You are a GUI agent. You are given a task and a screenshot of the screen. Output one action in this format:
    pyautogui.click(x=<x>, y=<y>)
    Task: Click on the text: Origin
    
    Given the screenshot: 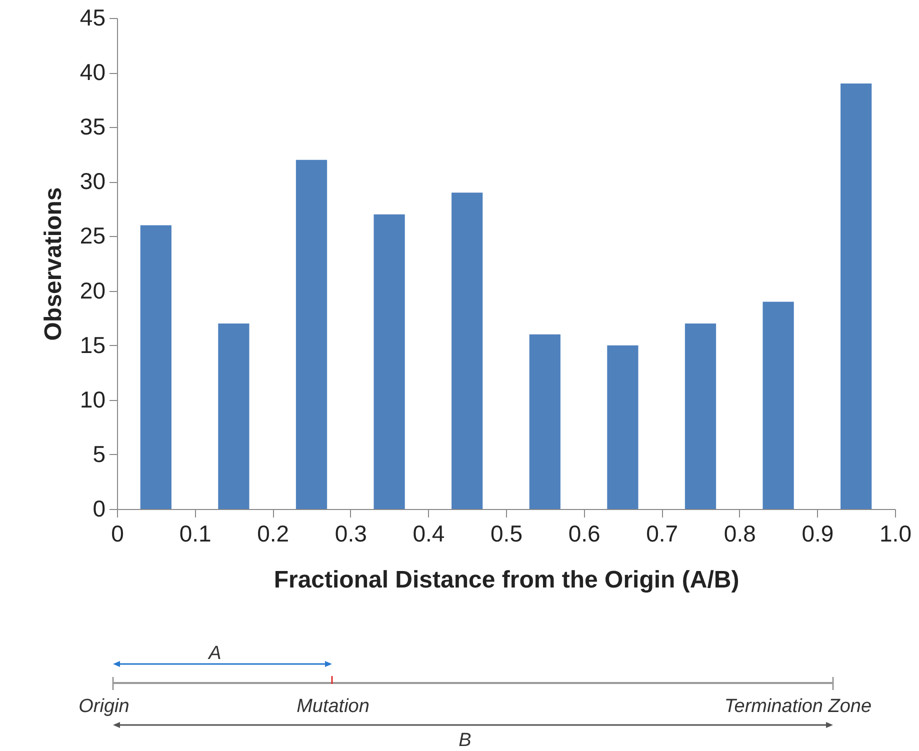 What is the action you would take?
    pyautogui.click(x=104, y=706)
    